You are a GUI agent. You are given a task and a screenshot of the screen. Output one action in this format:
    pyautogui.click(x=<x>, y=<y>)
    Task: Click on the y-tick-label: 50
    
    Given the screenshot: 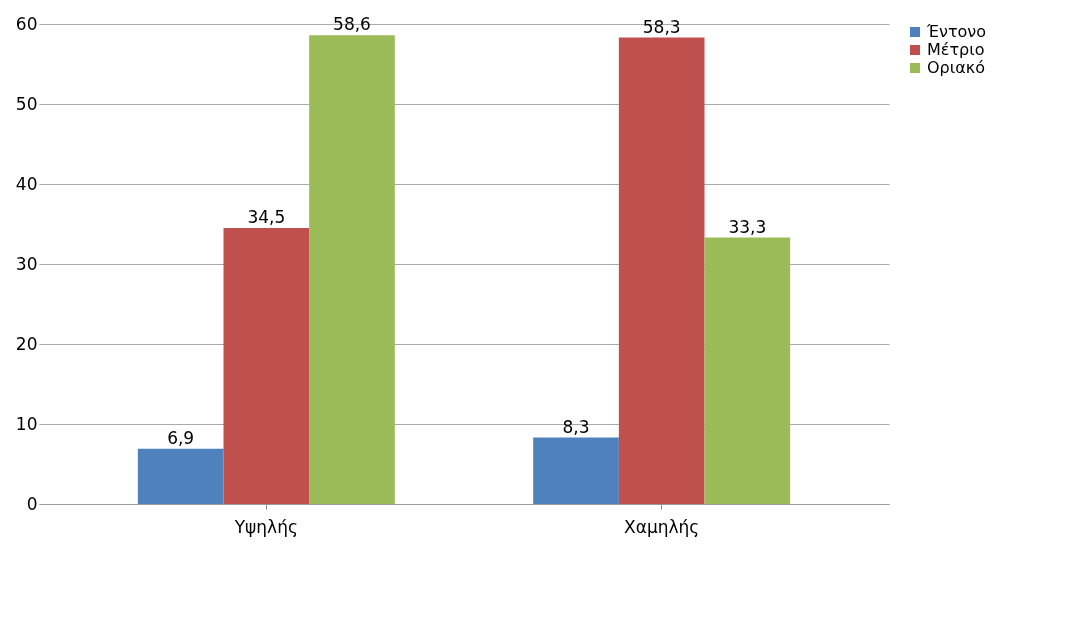 What is the action you would take?
    pyautogui.click(x=26, y=103)
    